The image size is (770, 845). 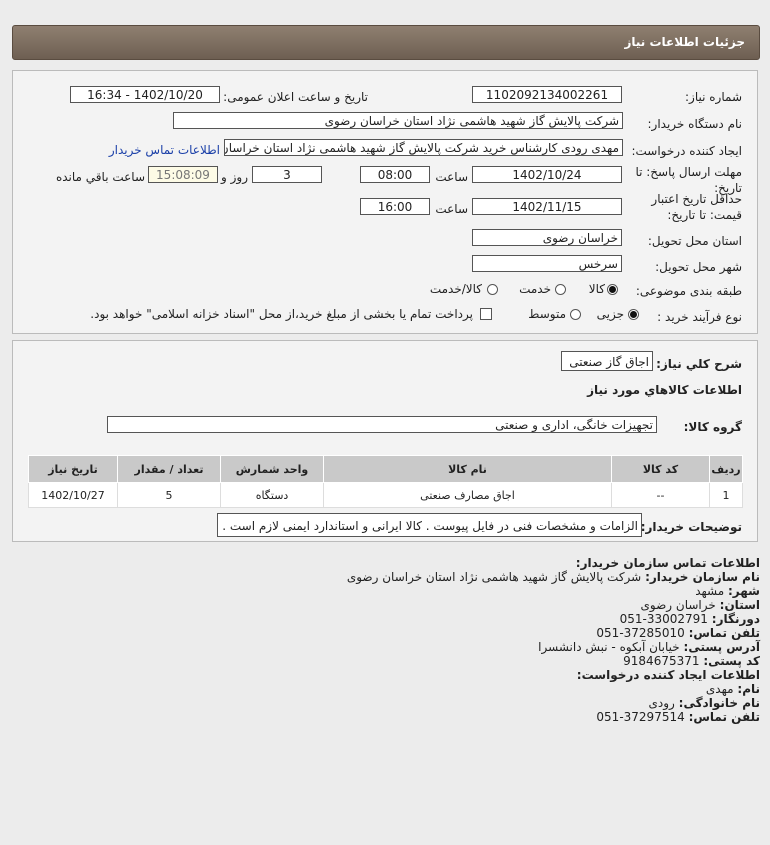 What do you see at coordinates (712, 427) in the screenshot?
I see `group-label: گروه کالا:` at bounding box center [712, 427].